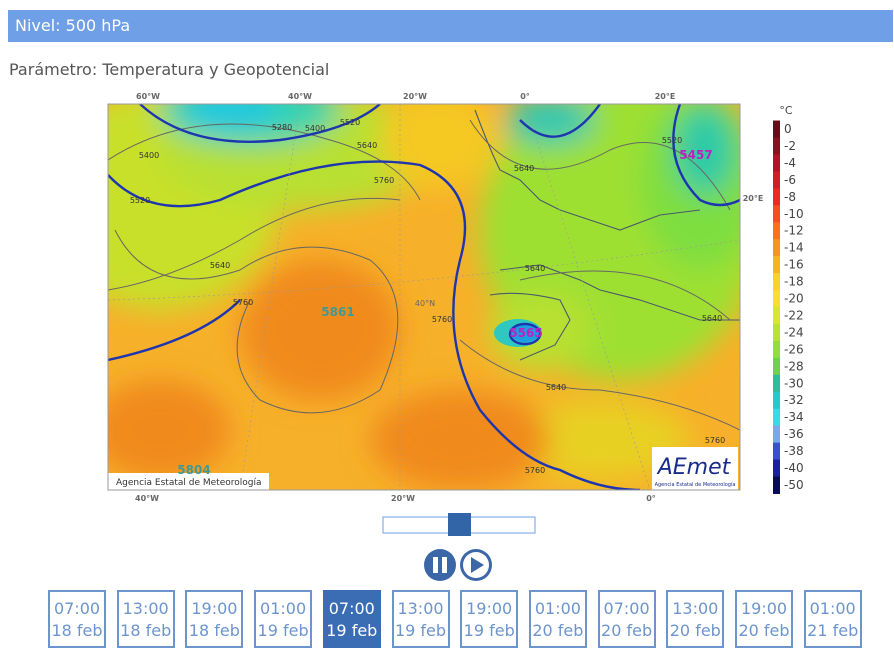 This screenshot has height=662, width=894. I want to click on level-header: Nivel: 500 hPa, so click(450, 26).